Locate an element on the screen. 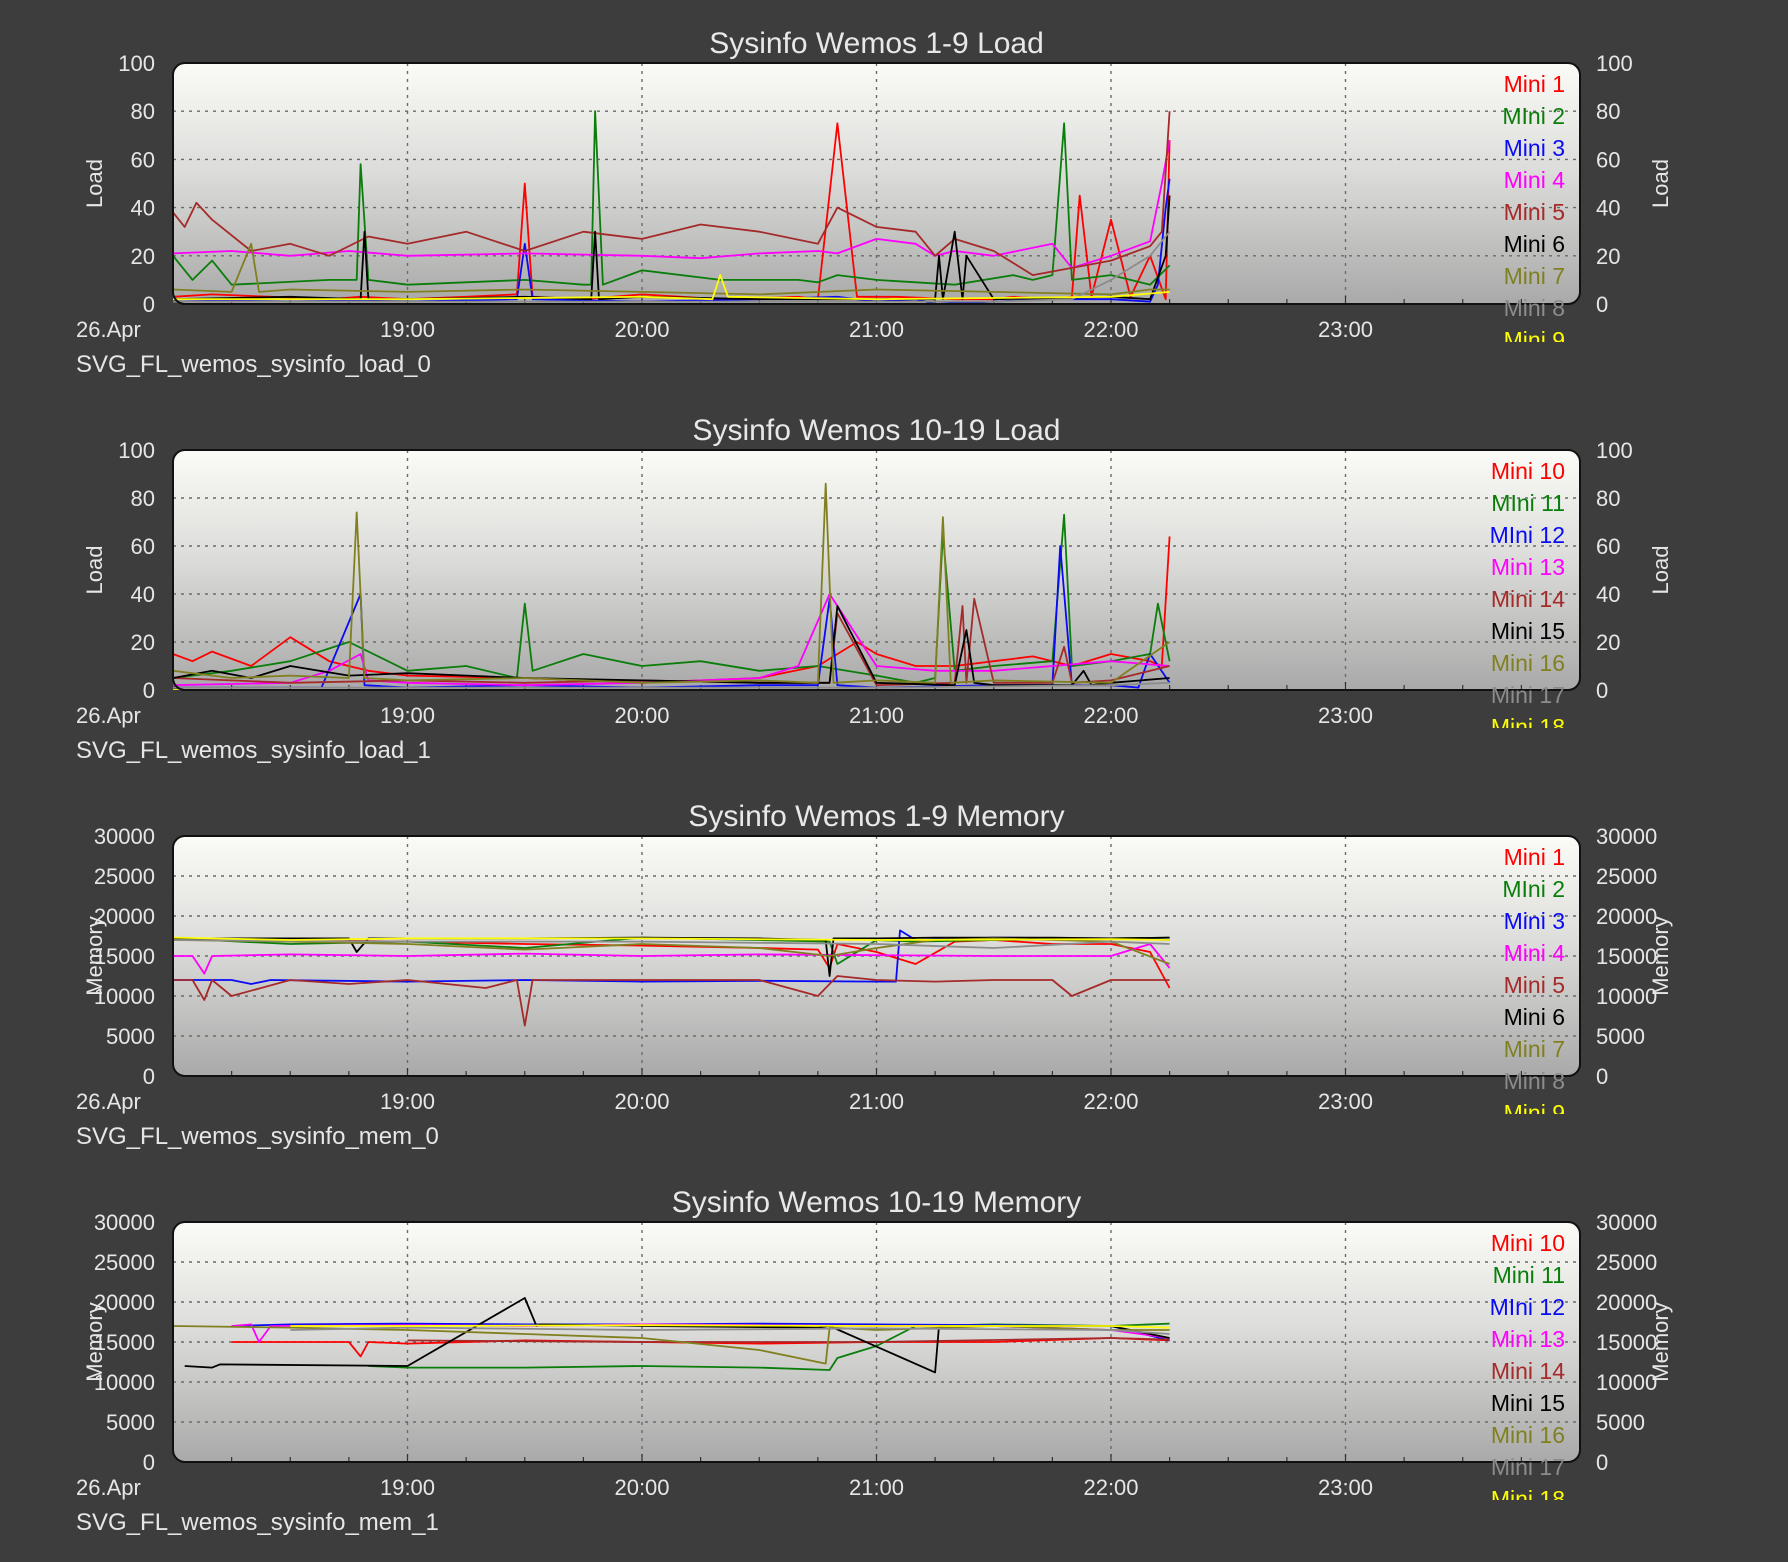  plot-caption: SVG_FL_wemos_sysinfo_load_0 is located at coordinates (253, 364).